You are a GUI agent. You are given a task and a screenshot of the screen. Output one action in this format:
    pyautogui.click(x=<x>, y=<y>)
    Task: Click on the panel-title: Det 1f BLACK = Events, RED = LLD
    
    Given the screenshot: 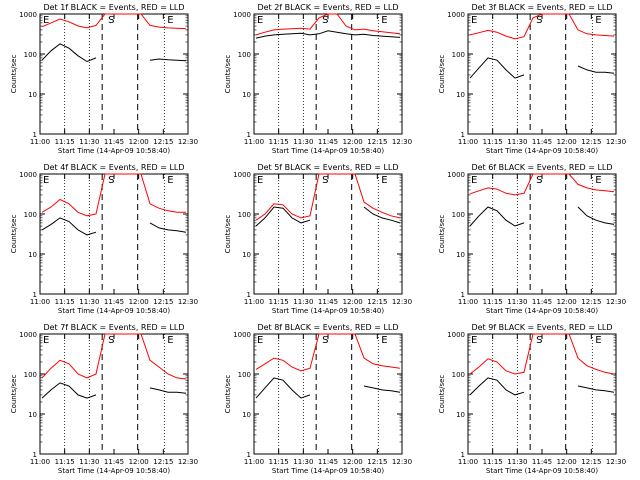 What is the action you would take?
    pyautogui.click(x=113, y=7)
    